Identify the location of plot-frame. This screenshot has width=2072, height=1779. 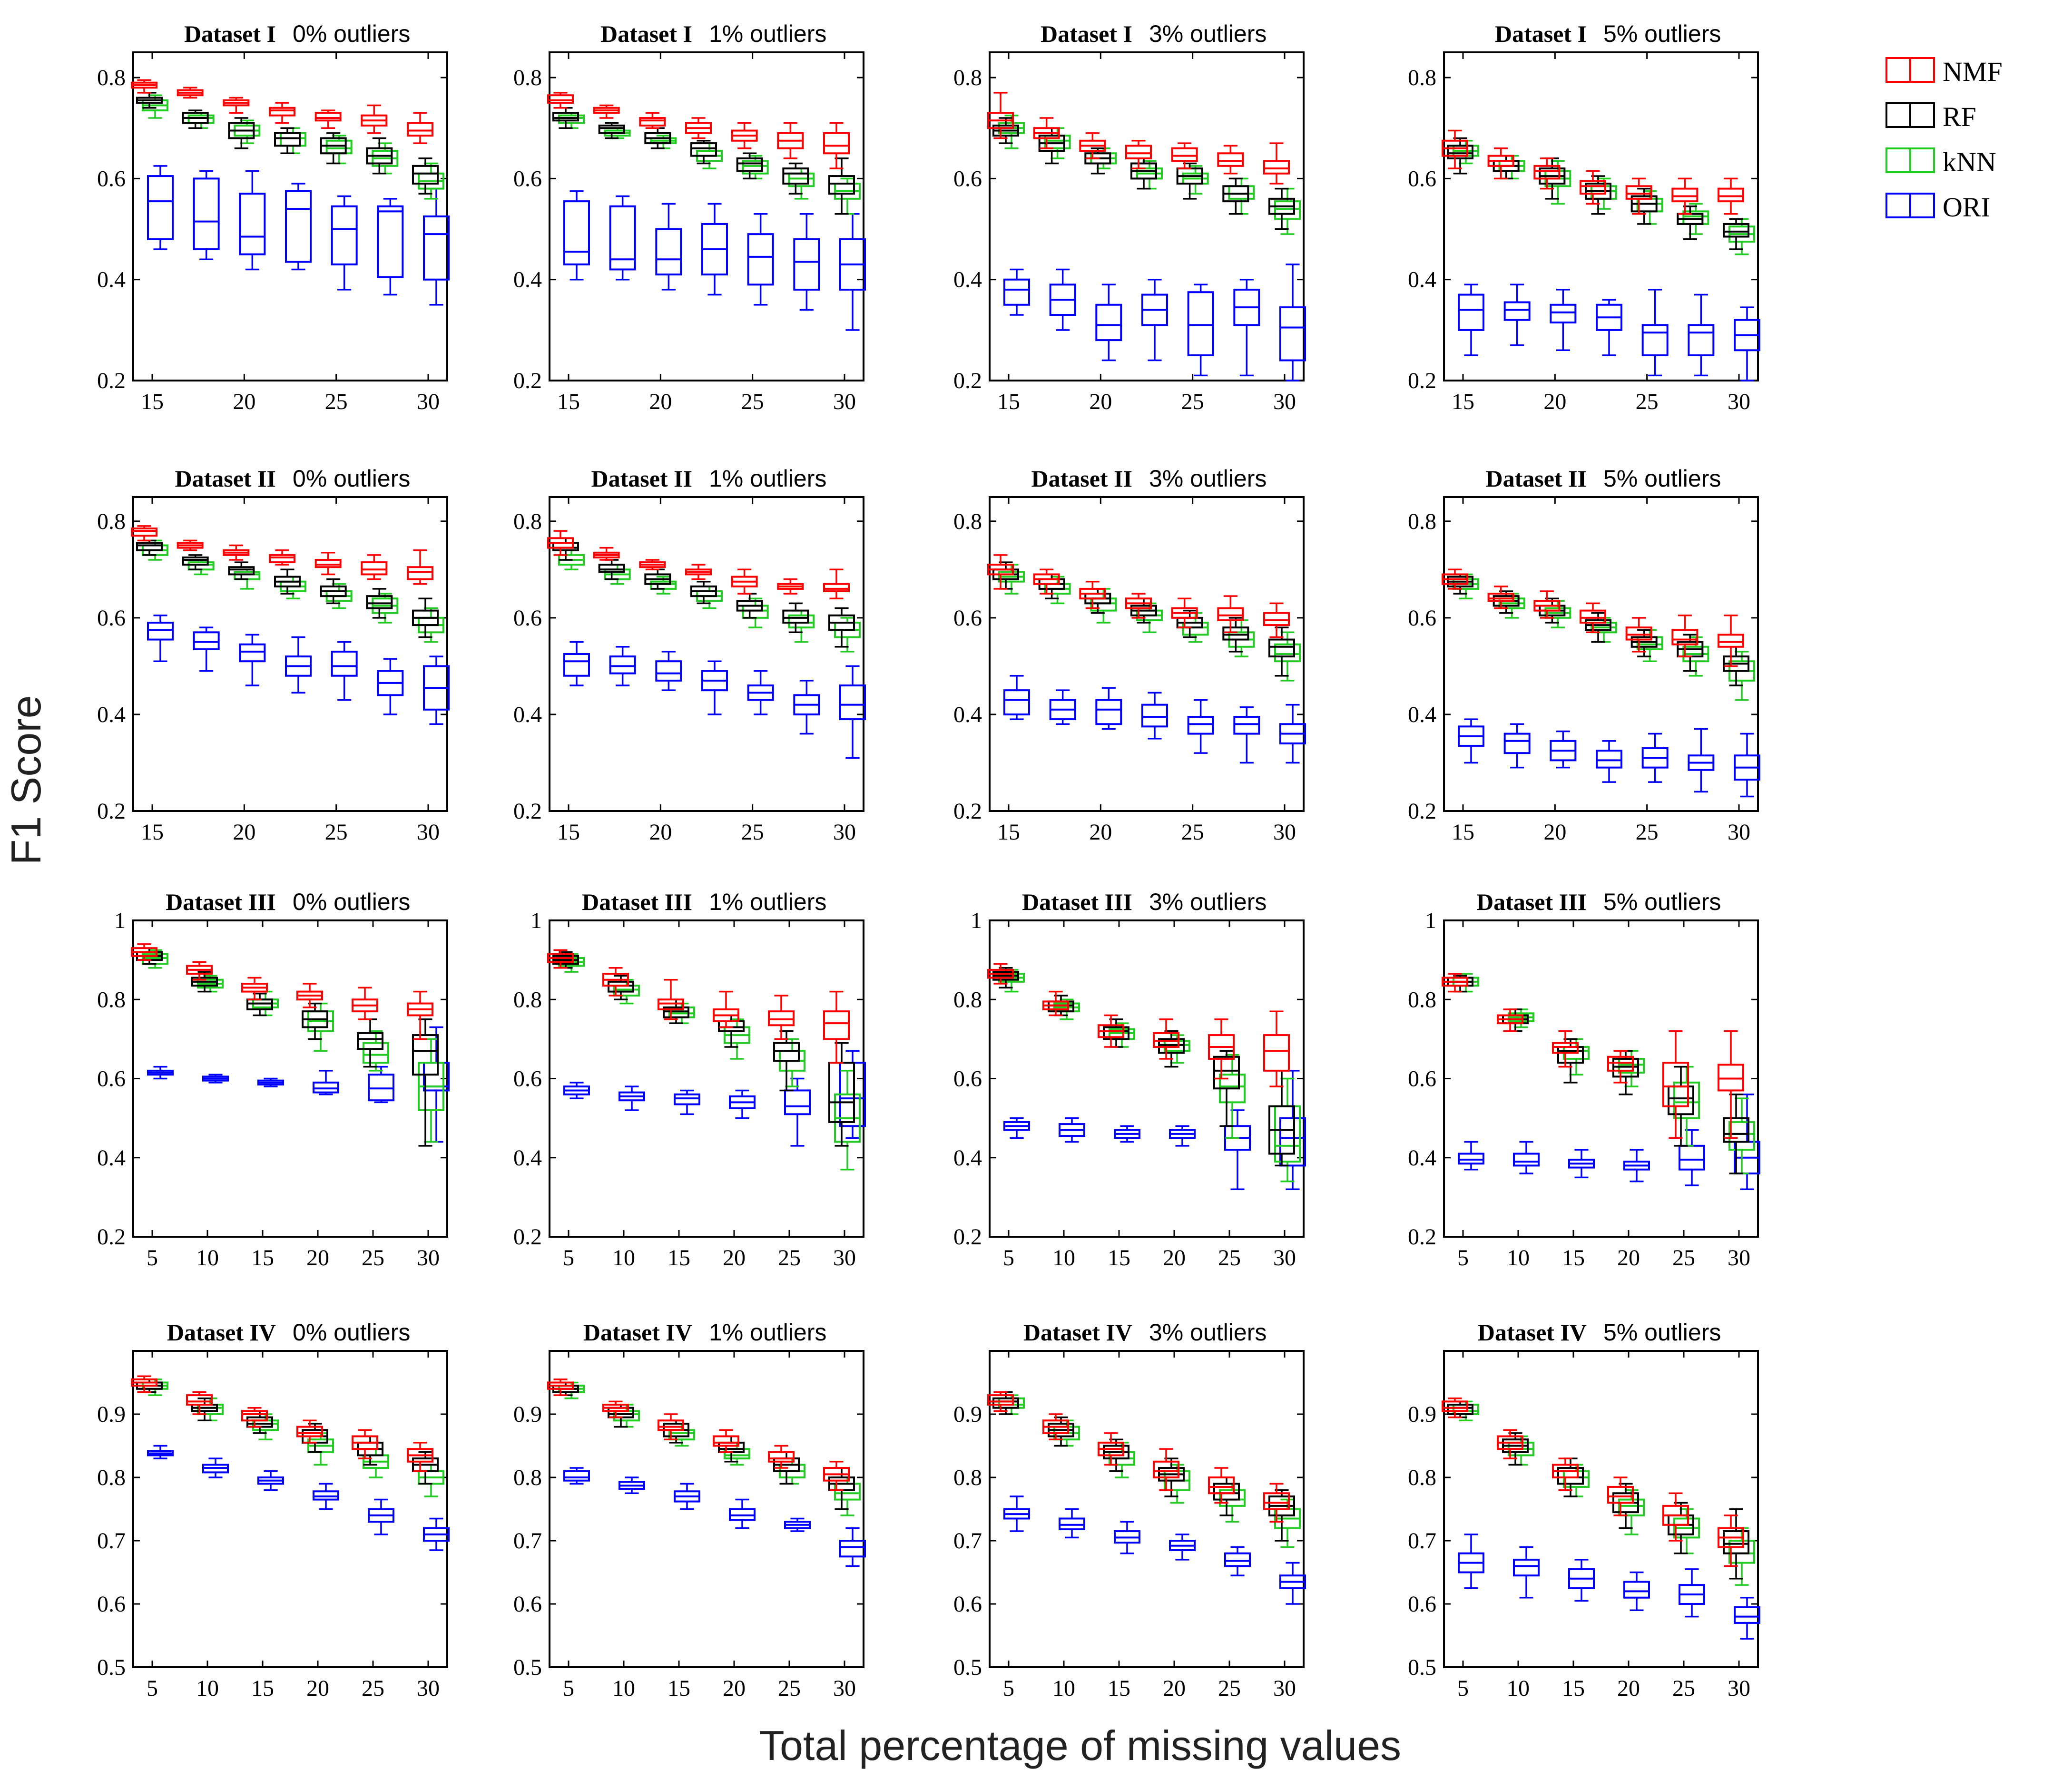
(290, 1078).